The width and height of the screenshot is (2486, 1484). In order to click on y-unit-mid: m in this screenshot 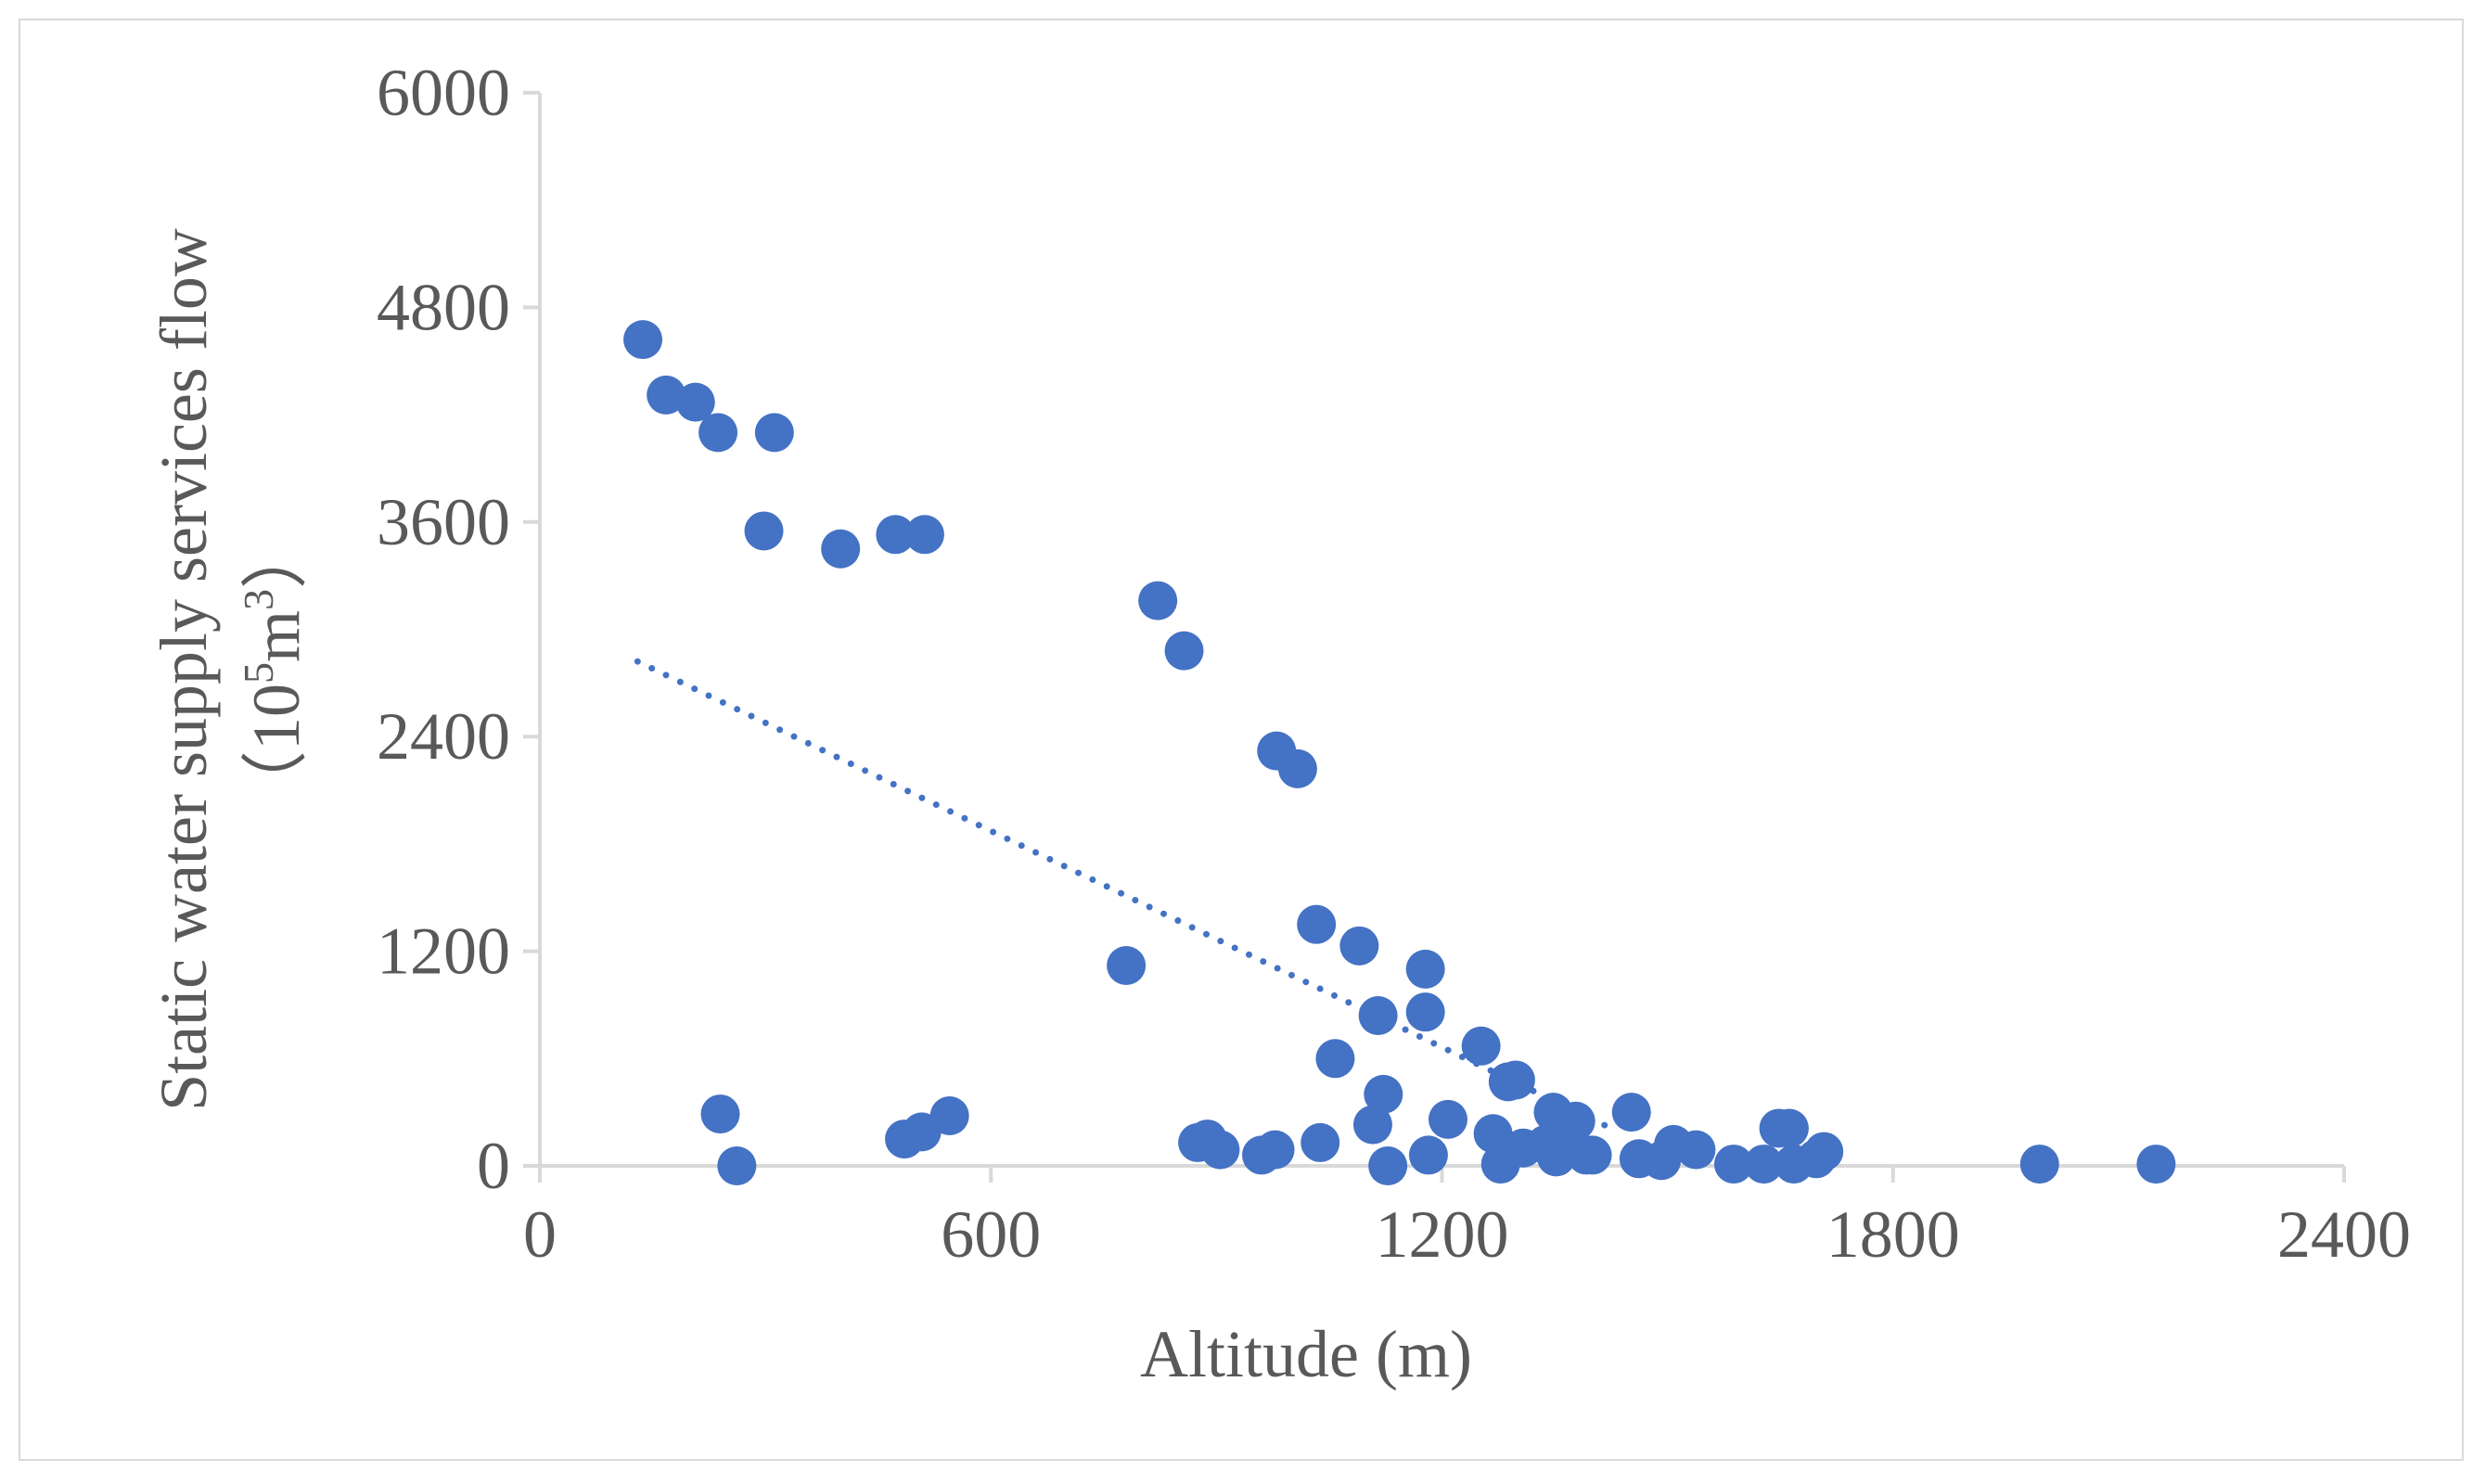, I will do `click(276, 636)`.